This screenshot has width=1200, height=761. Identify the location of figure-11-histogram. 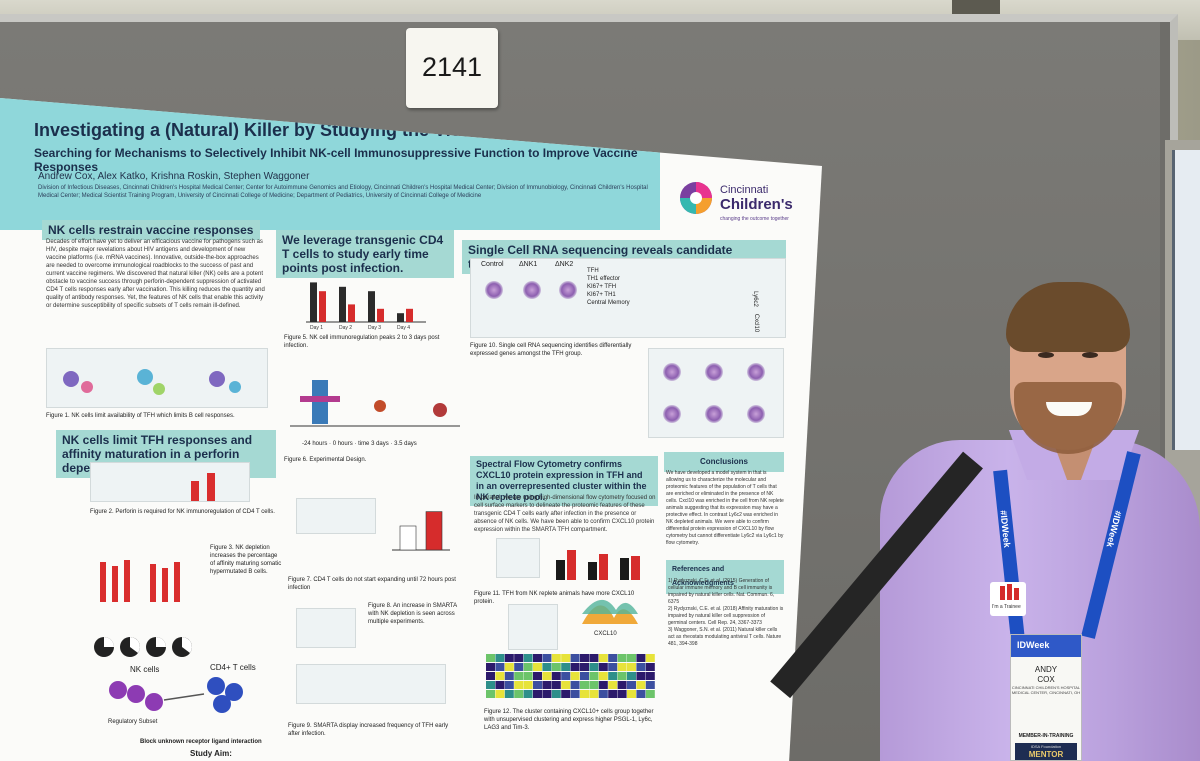
(518, 558).